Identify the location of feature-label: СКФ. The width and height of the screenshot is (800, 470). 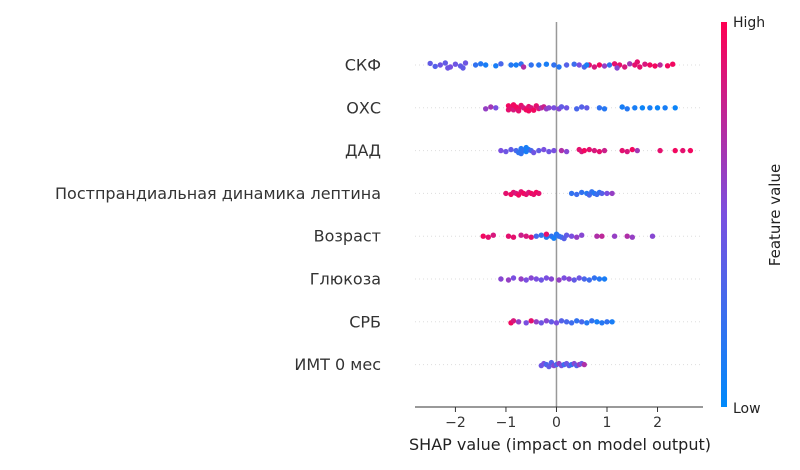
(363, 65).